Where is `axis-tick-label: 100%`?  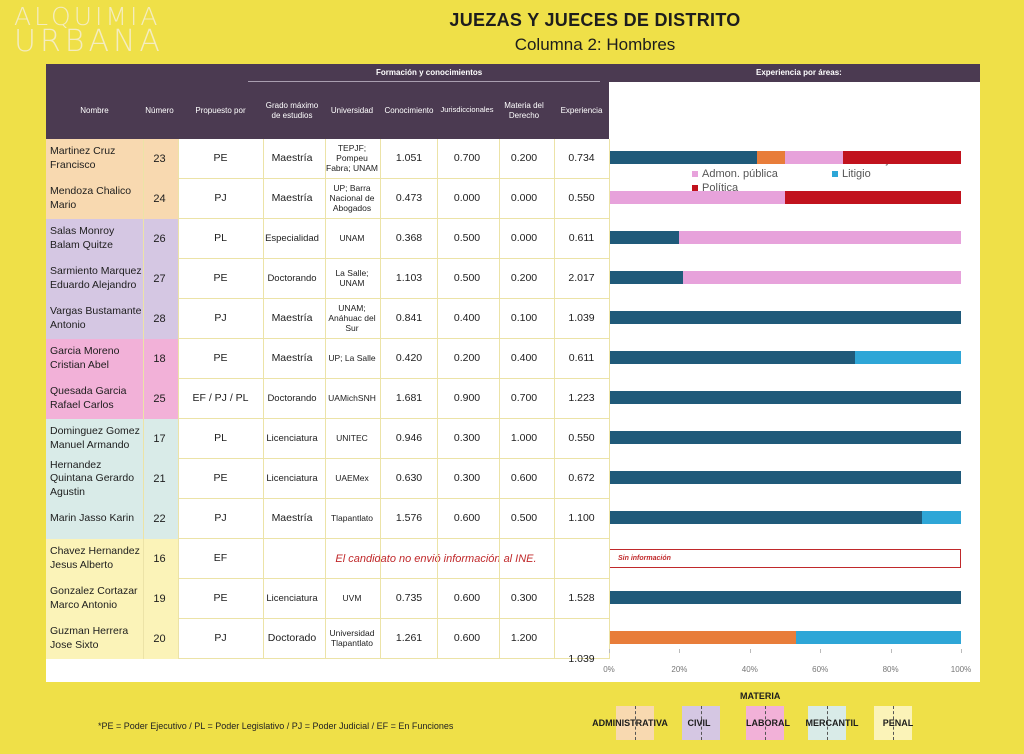
axis-tick-label: 100% is located at coordinates (961, 669).